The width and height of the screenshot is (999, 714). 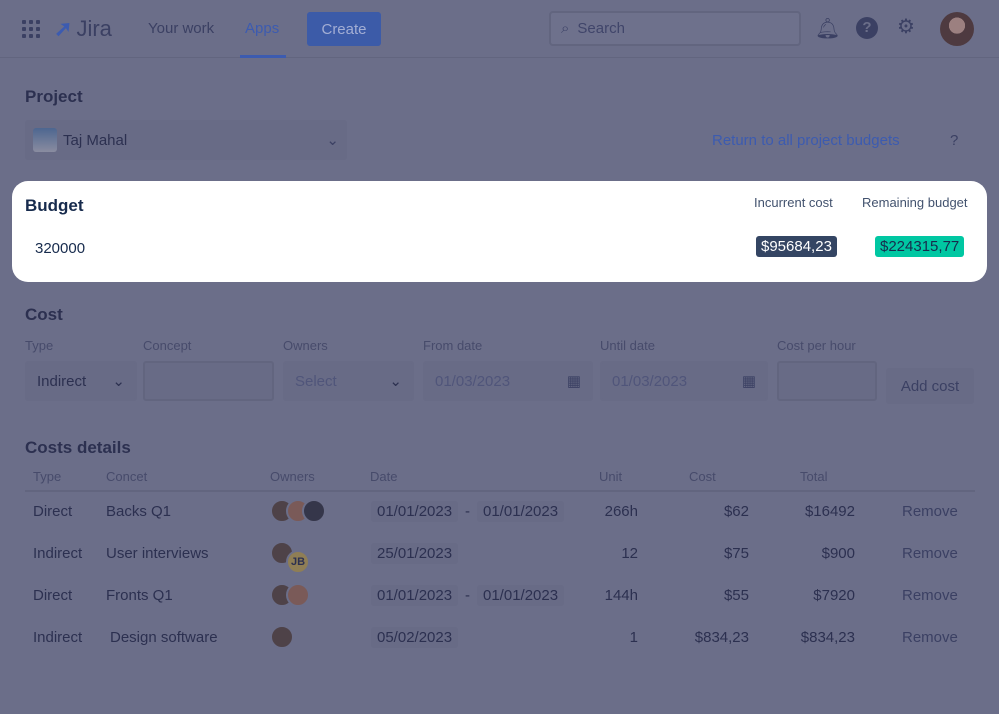 I want to click on row-unit: 12, so click(x=629, y=553).